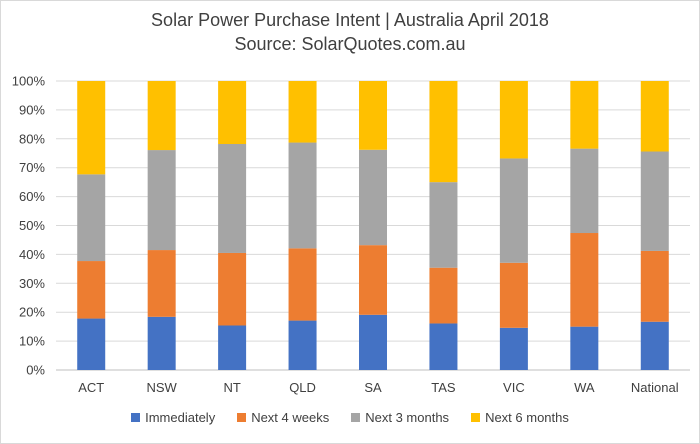  What do you see at coordinates (32, 225) in the screenshot?
I see `y-tick-label: 50%` at bounding box center [32, 225].